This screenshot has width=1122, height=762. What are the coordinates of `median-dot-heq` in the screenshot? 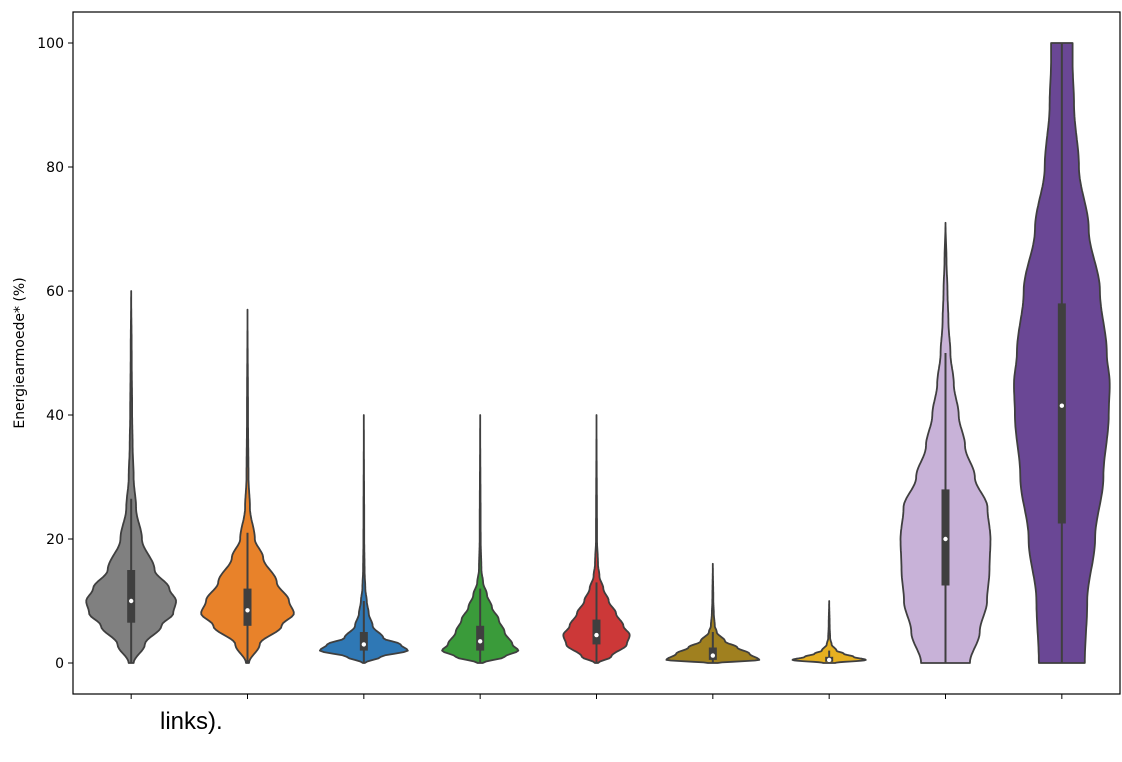 It's located at (247, 610).